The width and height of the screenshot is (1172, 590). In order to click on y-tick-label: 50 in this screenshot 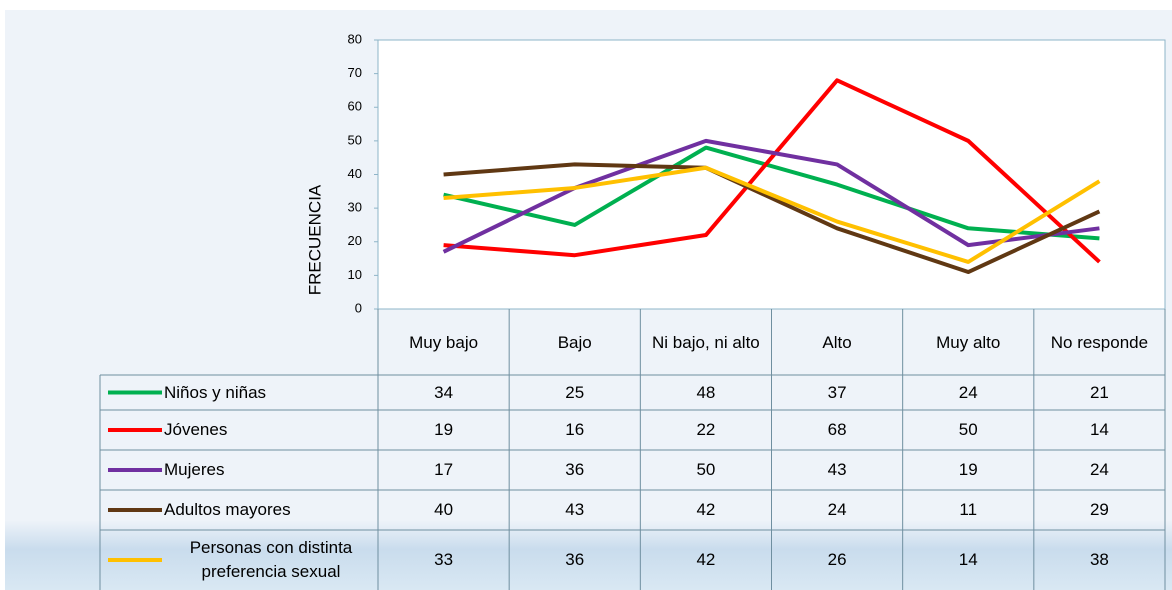, I will do `click(355, 139)`.